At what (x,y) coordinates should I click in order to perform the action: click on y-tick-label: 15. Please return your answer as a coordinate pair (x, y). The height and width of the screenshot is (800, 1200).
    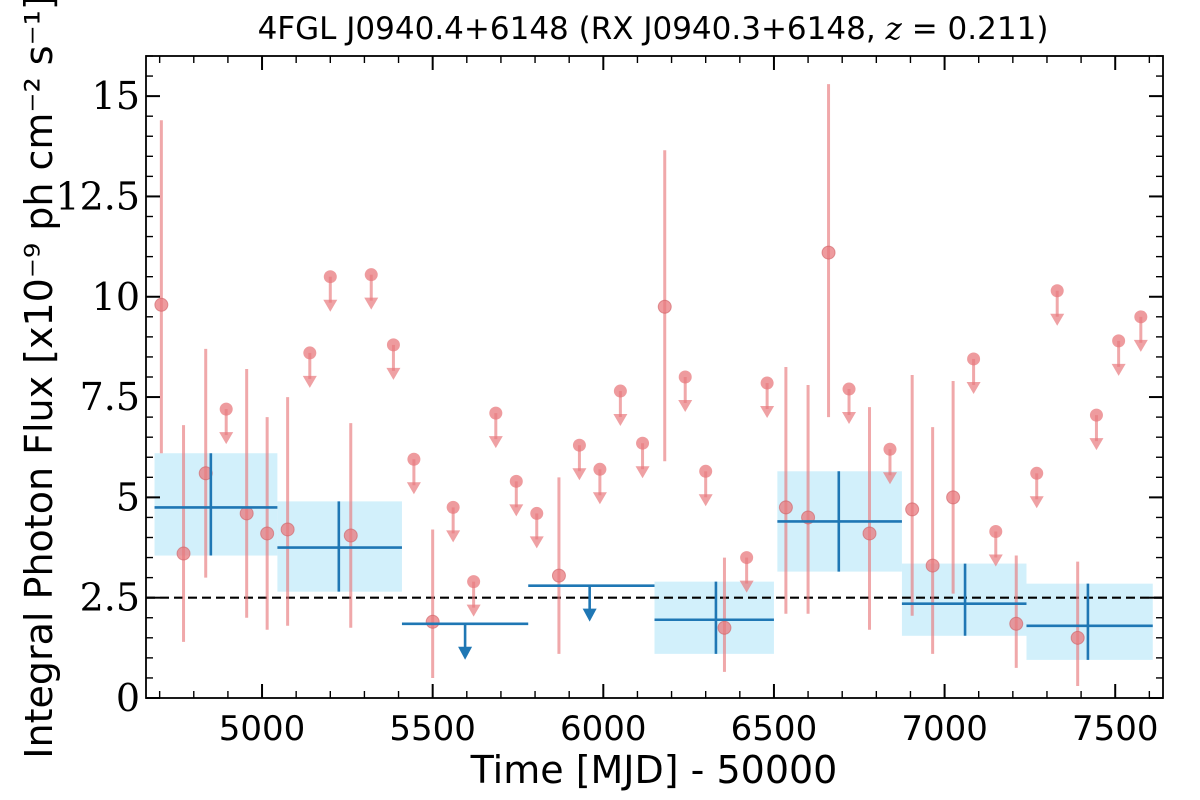
    Looking at the image, I should click on (116, 96).